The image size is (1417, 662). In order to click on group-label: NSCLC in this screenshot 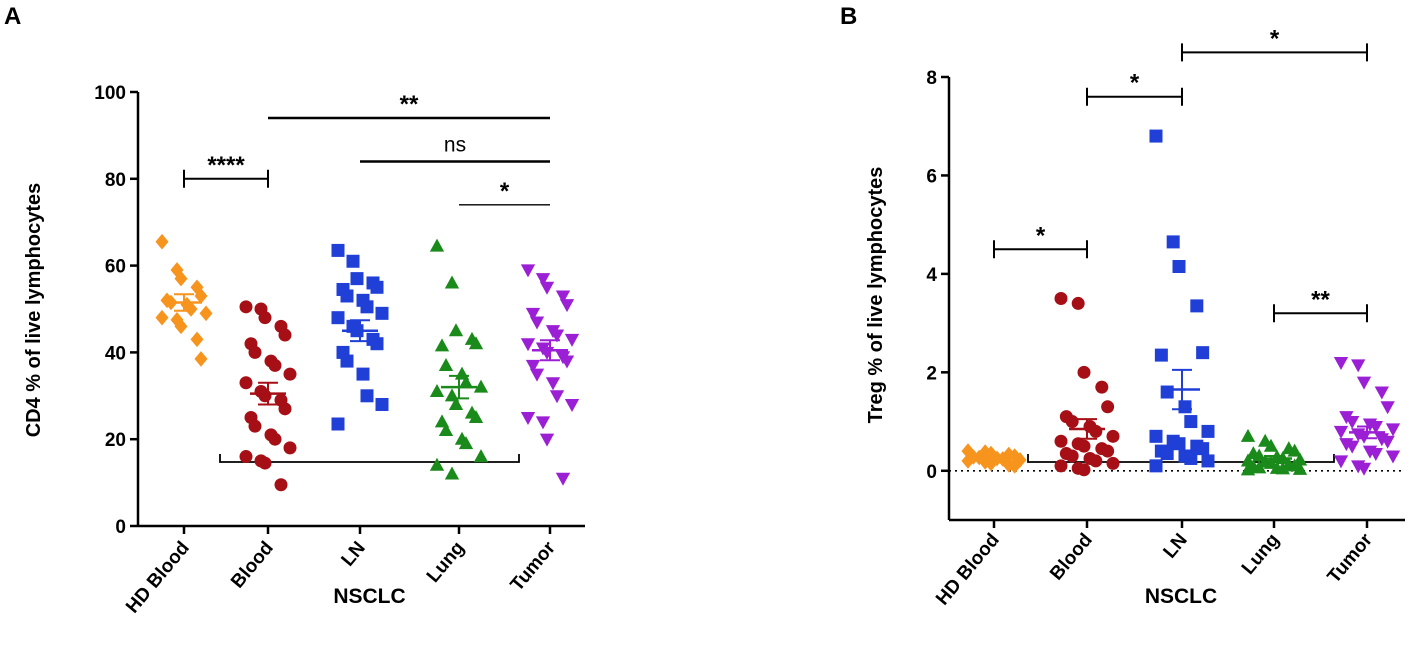, I will do `click(1181, 596)`.